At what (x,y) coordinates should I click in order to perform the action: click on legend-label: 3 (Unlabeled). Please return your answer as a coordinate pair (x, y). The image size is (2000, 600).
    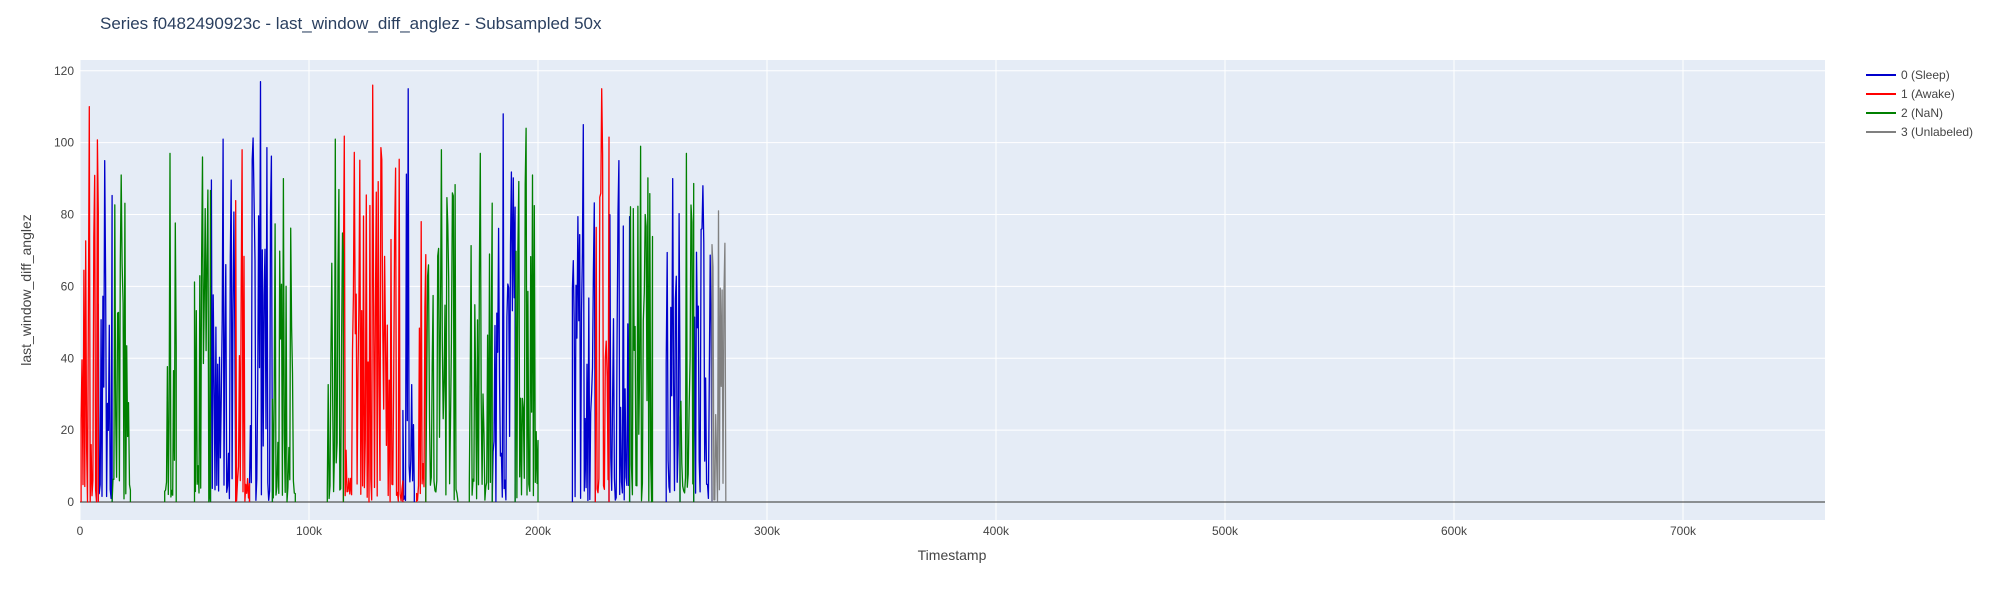
    Looking at the image, I should click on (1937, 132).